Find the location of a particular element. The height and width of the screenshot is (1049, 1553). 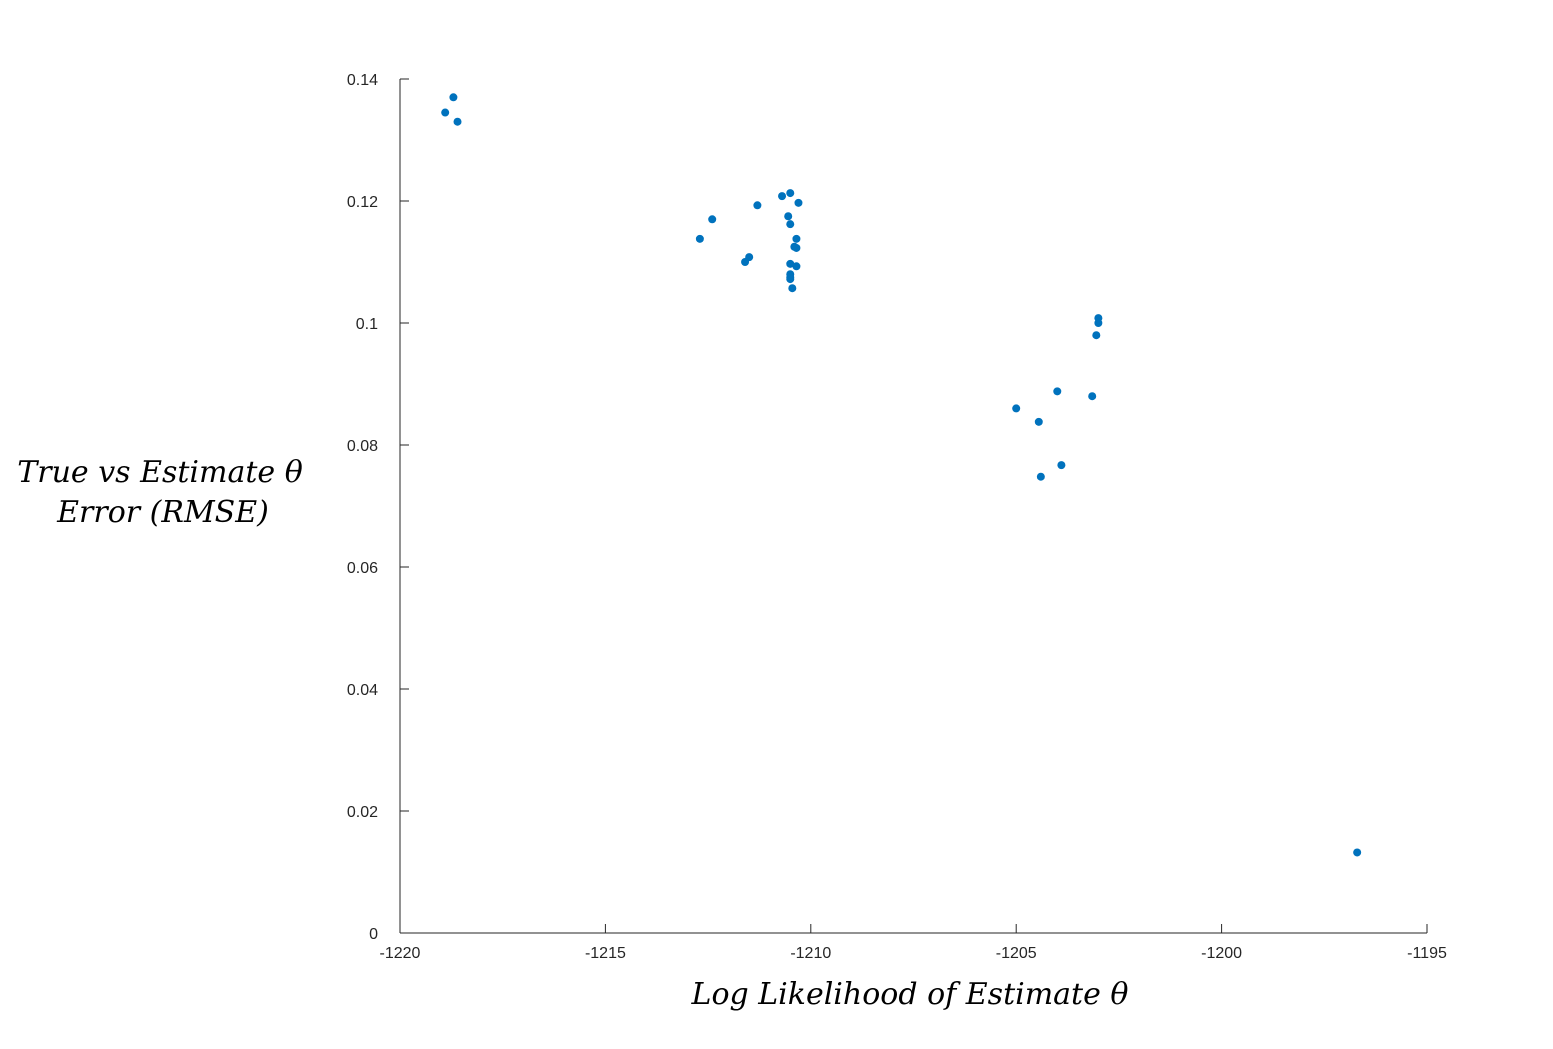

y-axis: 0 0.02 0.04 0.06 0.08 0.1 0.12 0.14 is located at coordinates (378, 507).